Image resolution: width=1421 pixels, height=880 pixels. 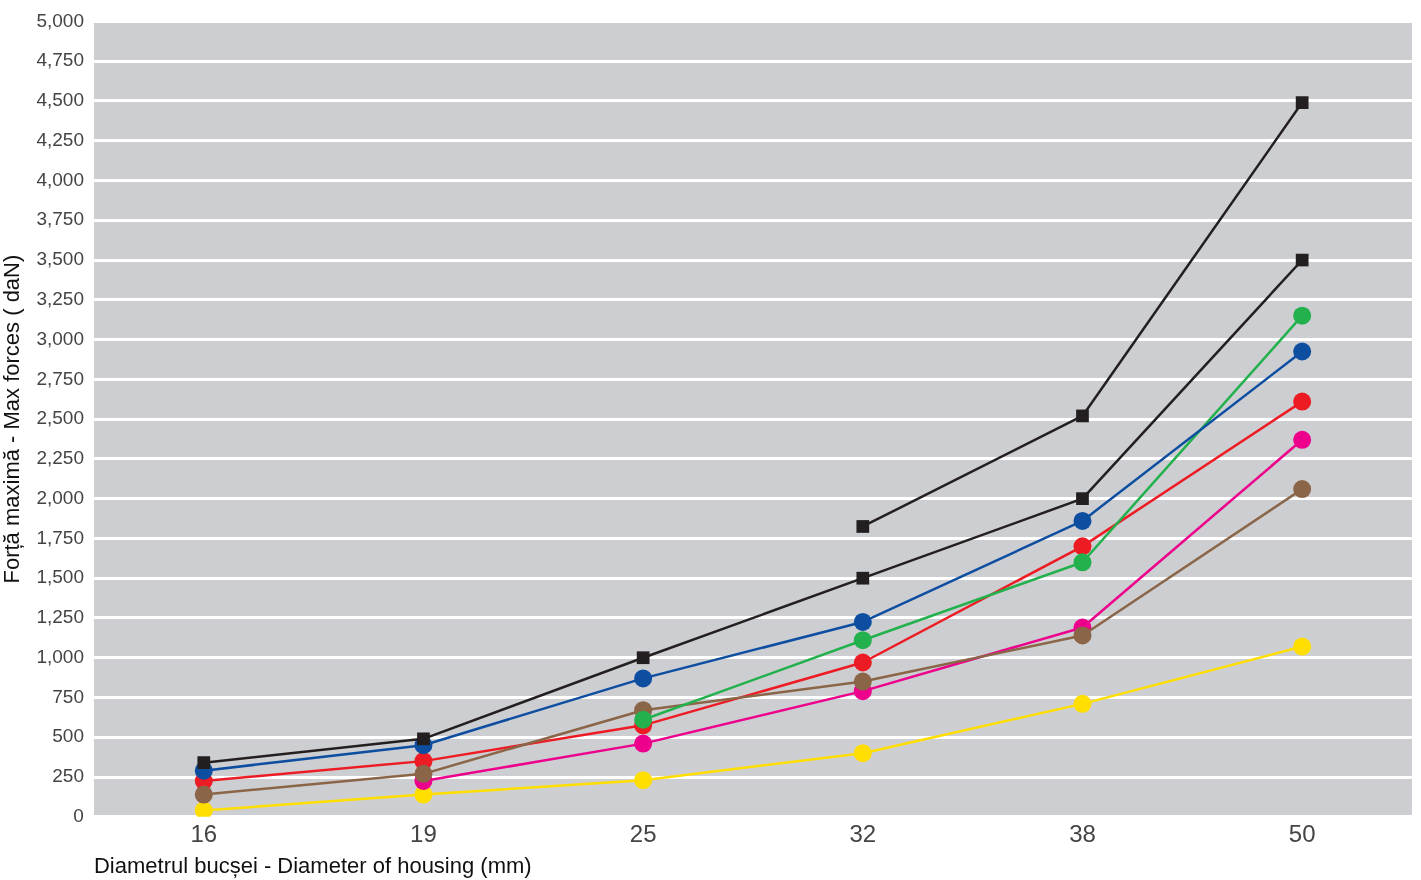 What do you see at coordinates (60, 60) in the screenshot?
I see `y-tick-label: 4,750` at bounding box center [60, 60].